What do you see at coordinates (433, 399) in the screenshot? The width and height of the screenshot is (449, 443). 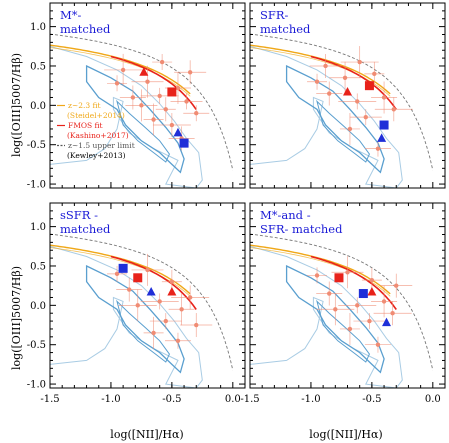 I see `x-tick-label: 0.0` at bounding box center [433, 399].